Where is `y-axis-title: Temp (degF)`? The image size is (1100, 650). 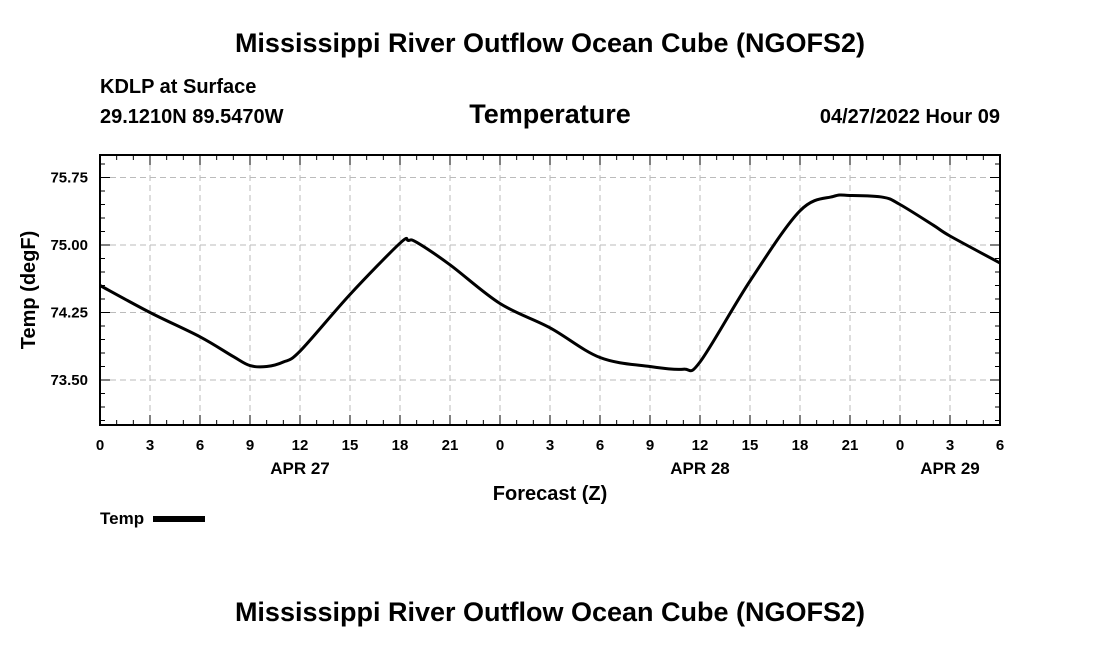
y-axis-title: Temp (degF) is located at coordinates (29, 290).